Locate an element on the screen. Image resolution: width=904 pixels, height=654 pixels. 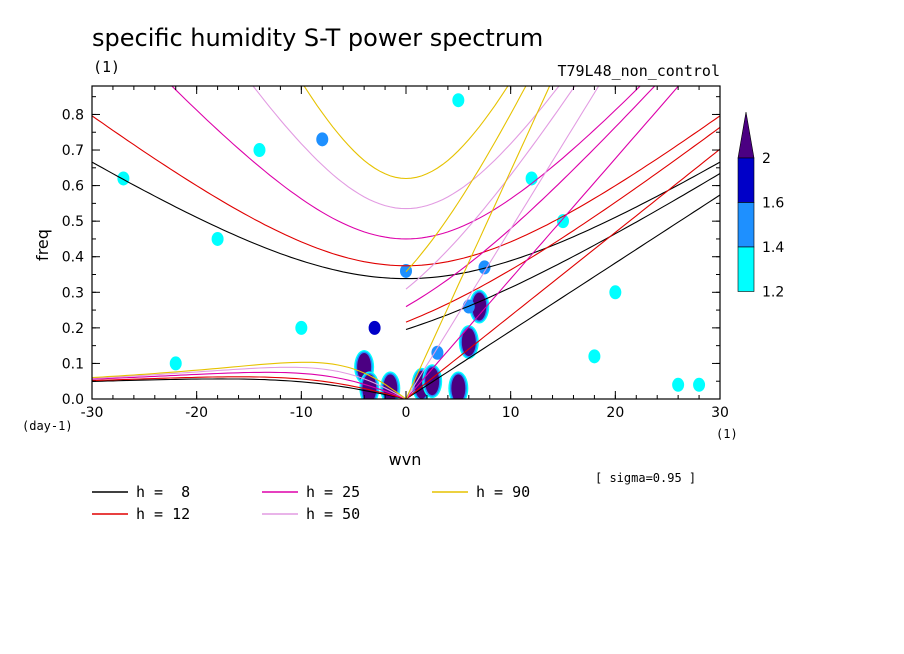
x-unit-label: (1) is located at coordinates (727, 434).